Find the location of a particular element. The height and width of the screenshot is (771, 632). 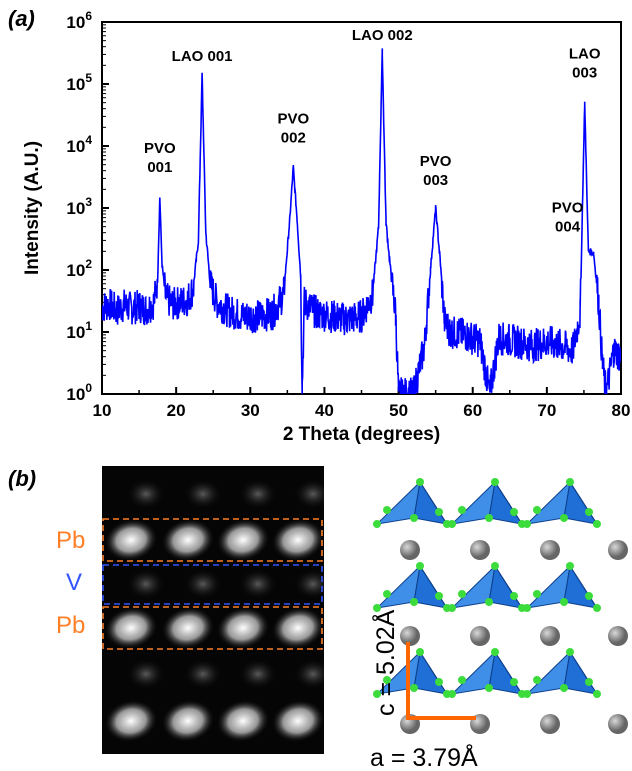

x-tick-label: 20 is located at coordinates (176, 410).